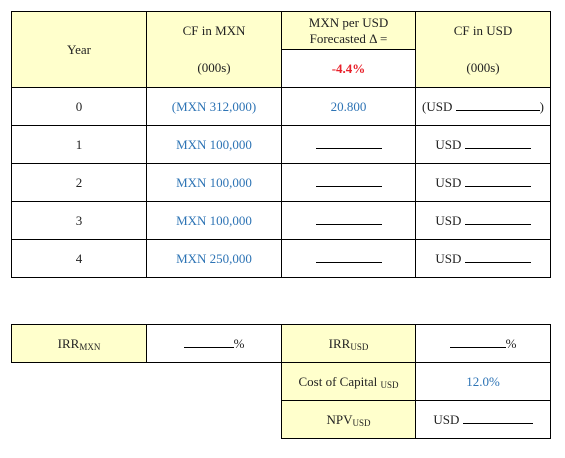  What do you see at coordinates (511, 343) in the screenshot?
I see `irr-usd-unit: %` at bounding box center [511, 343].